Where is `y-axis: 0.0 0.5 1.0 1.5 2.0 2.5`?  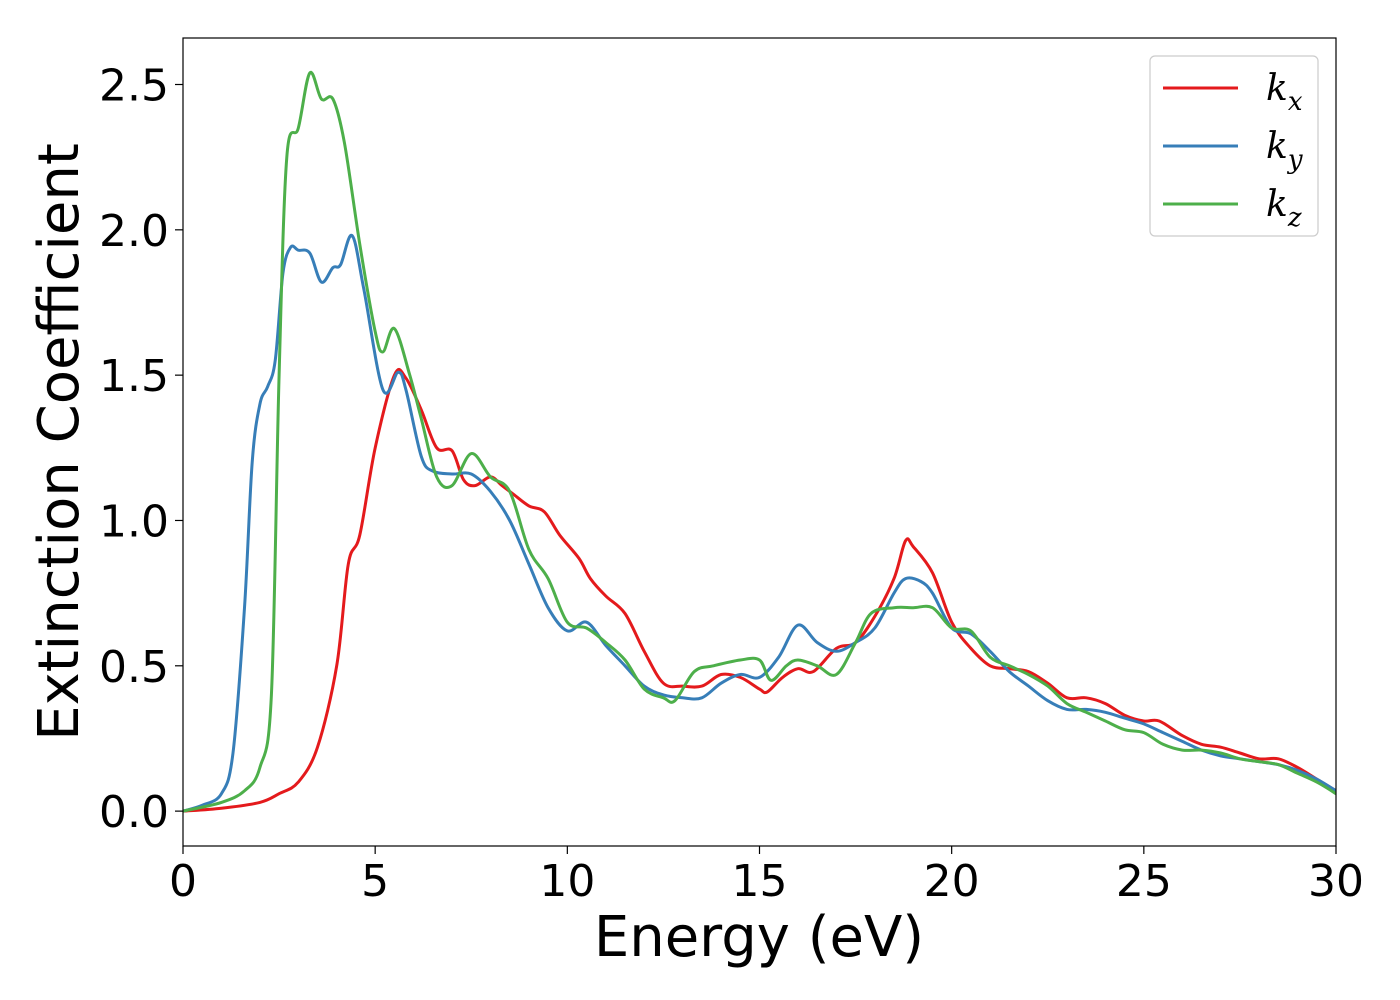 y-axis: 0.0 0.5 1.0 1.5 2.0 2.5 is located at coordinates (141, 449).